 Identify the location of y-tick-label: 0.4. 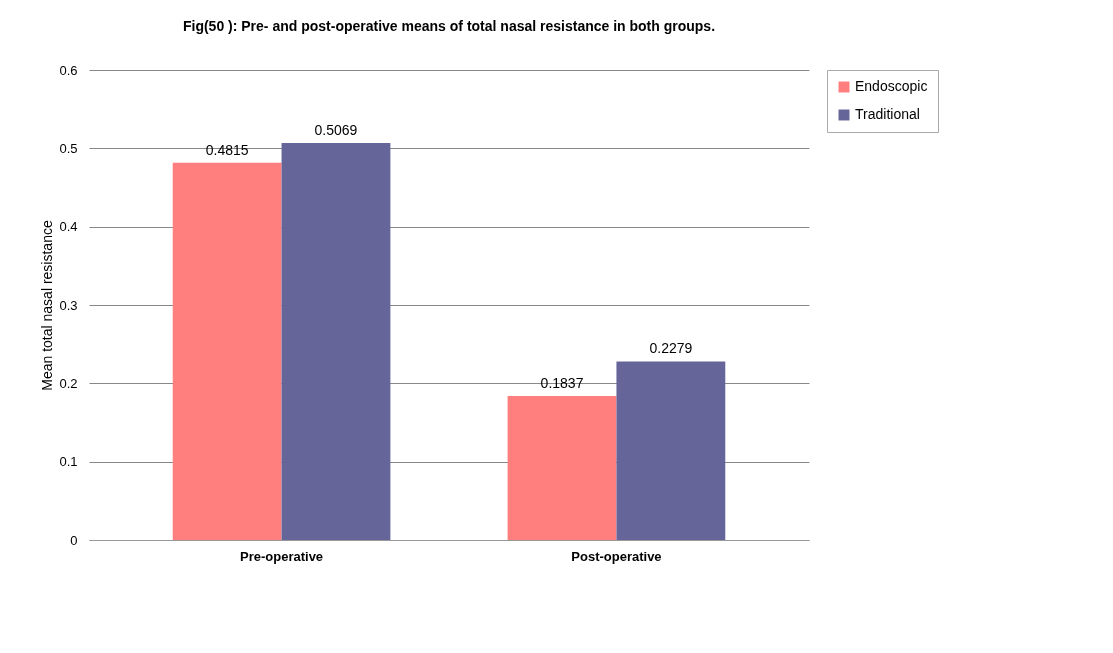
(68, 227).